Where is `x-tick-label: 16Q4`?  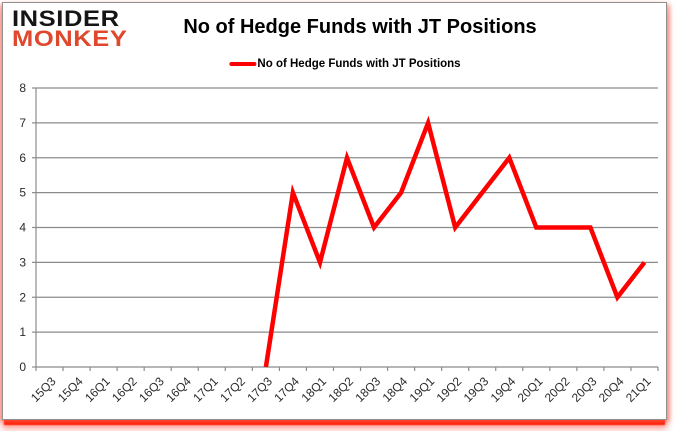 x-tick-label: 16Q4 is located at coordinates (178, 389).